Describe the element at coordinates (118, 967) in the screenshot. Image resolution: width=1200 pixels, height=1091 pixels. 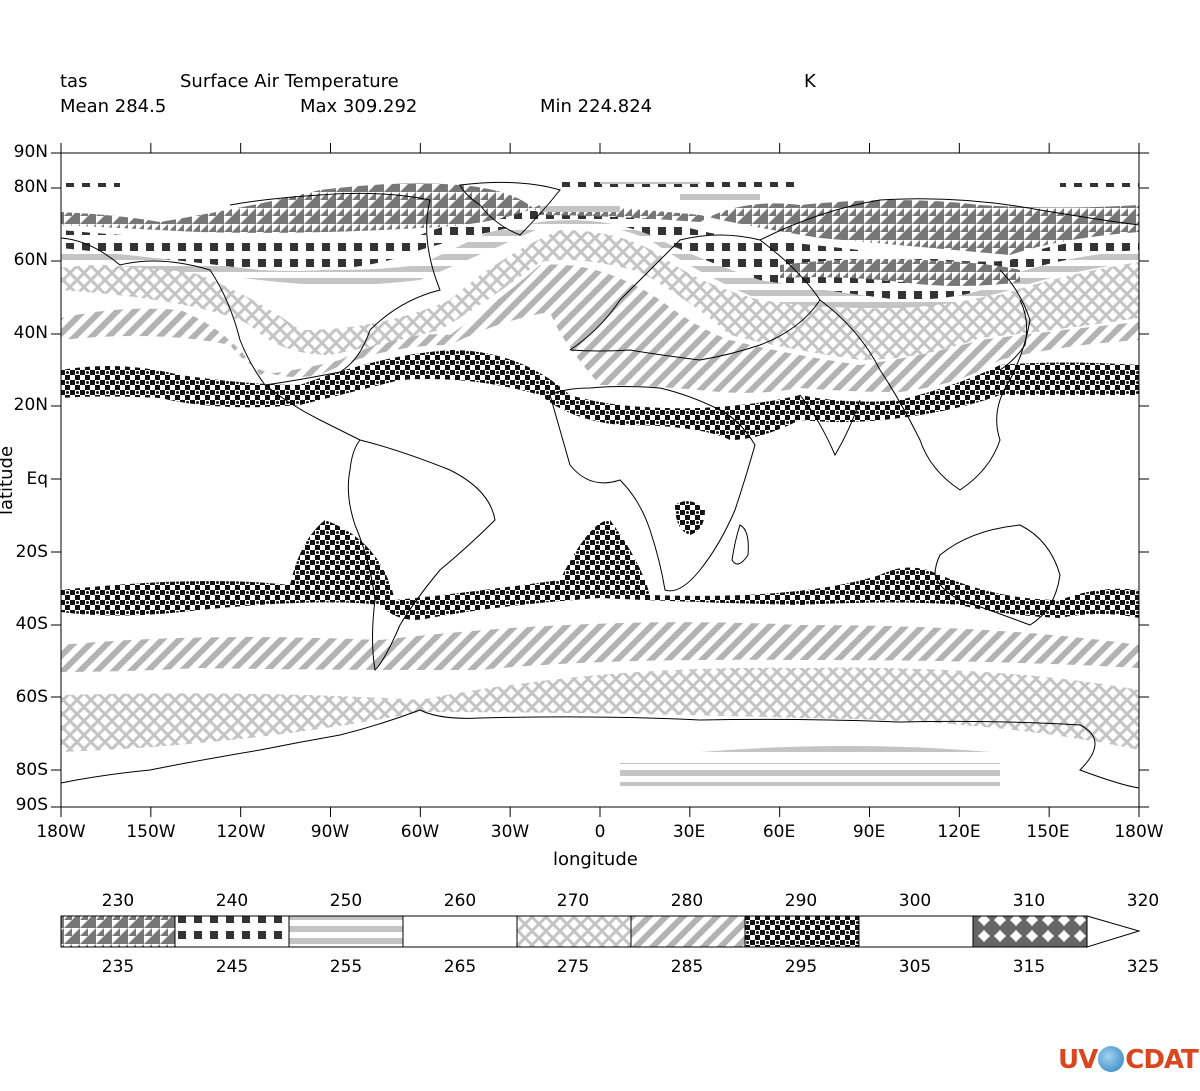
I see `colorbar-label-235: 235` at that location.